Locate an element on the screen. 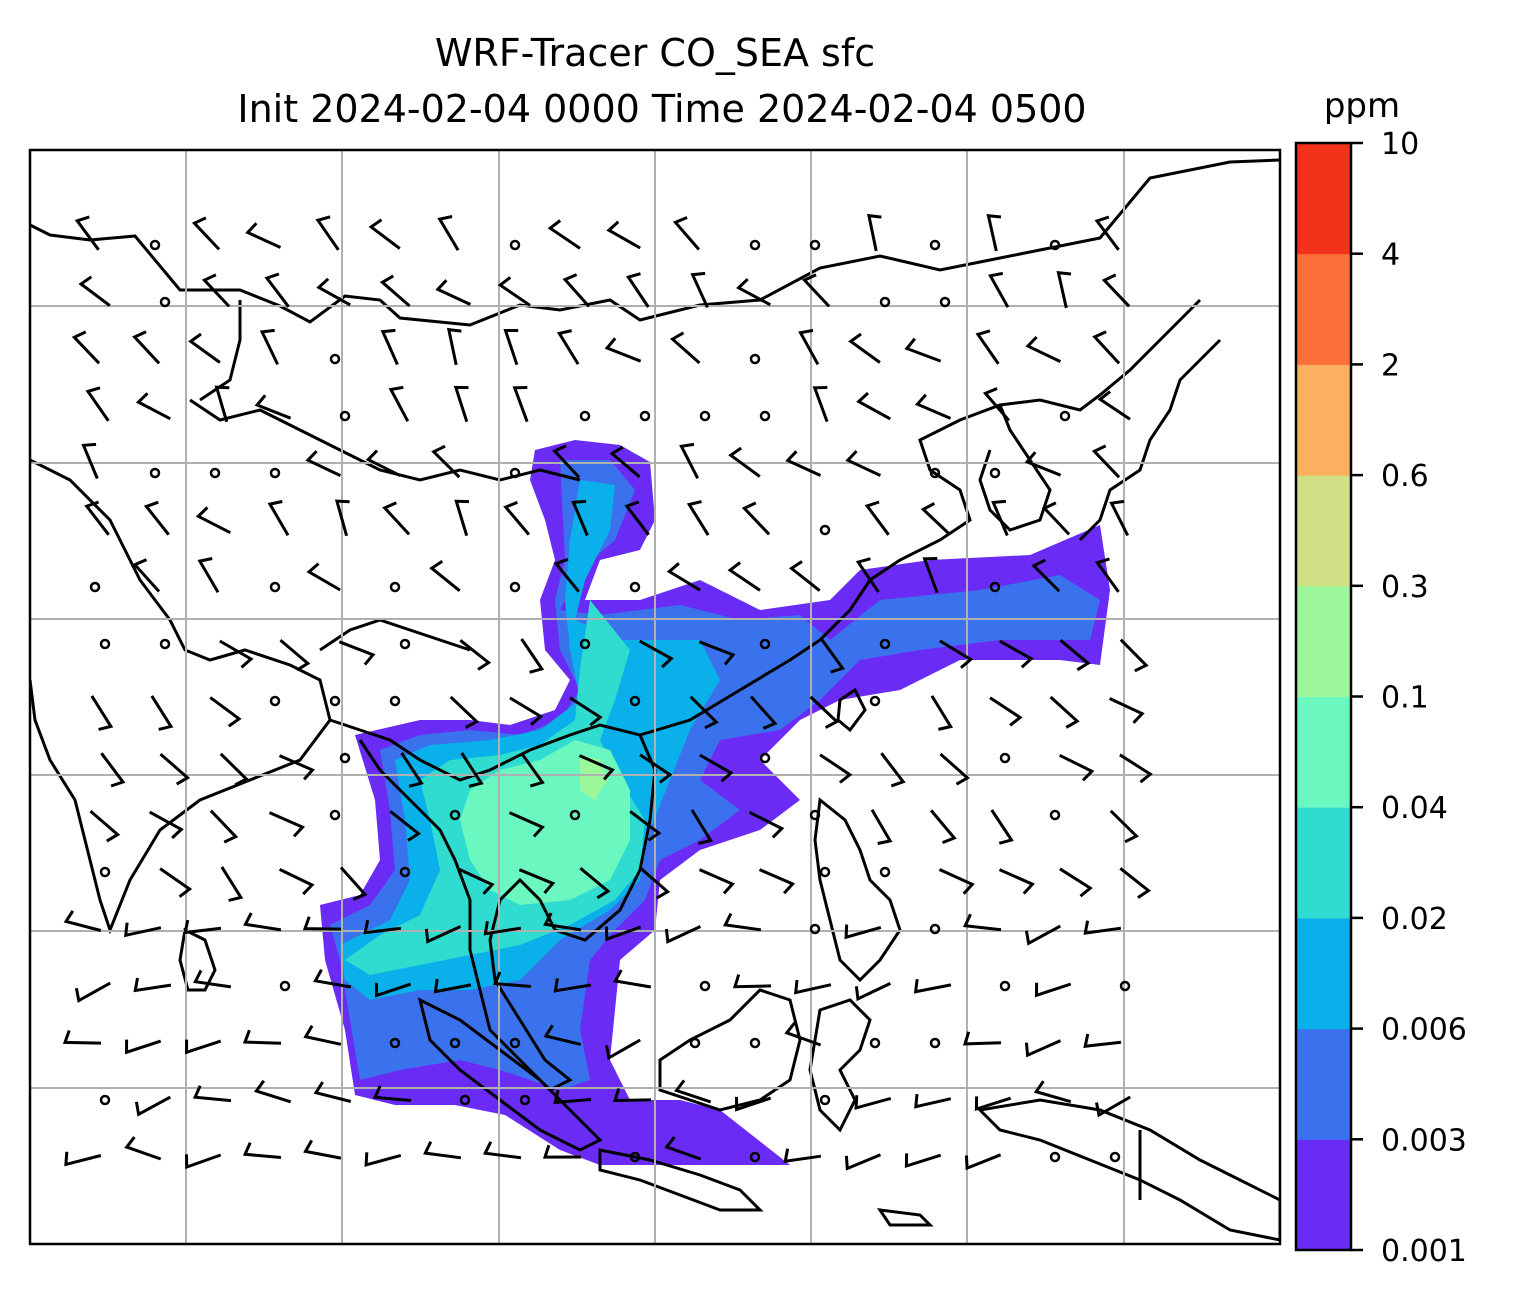 This screenshot has width=1528, height=1306. coastline-newguinea is located at coordinates (1128, 1170).